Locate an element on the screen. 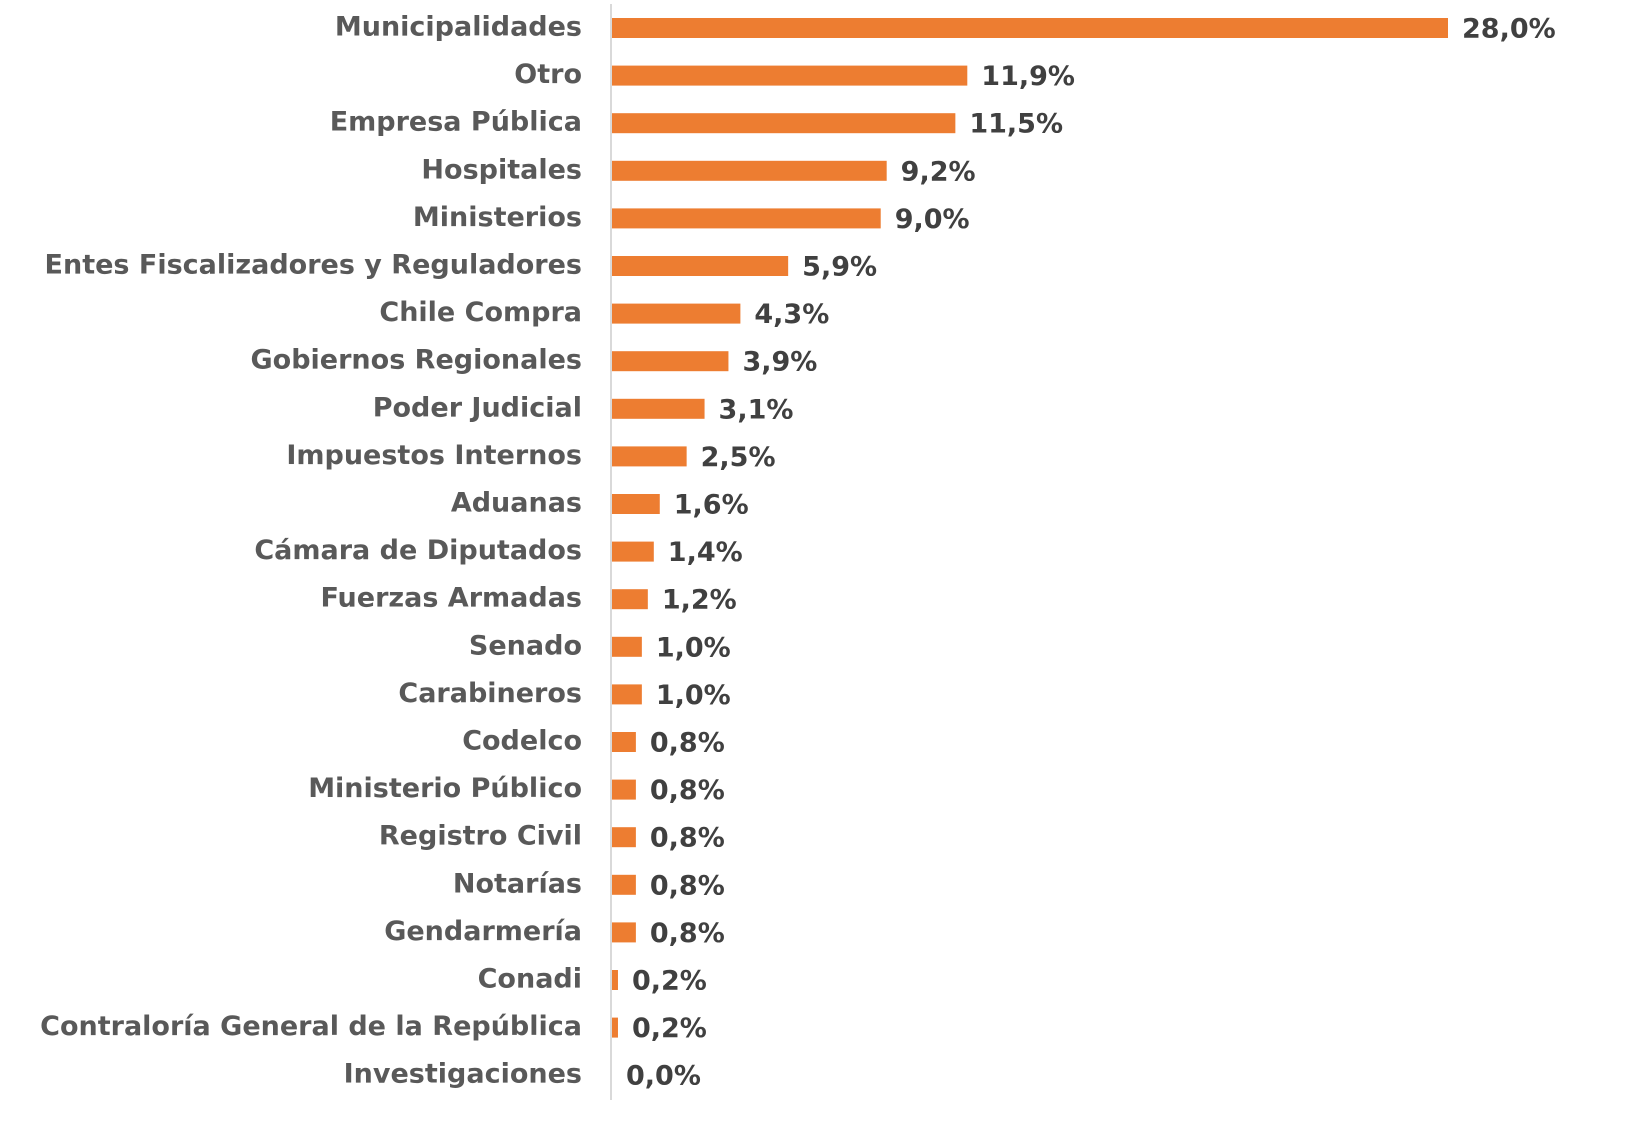 This screenshot has width=1633, height=1137. category-label: Investigaciones is located at coordinates (463, 1074).